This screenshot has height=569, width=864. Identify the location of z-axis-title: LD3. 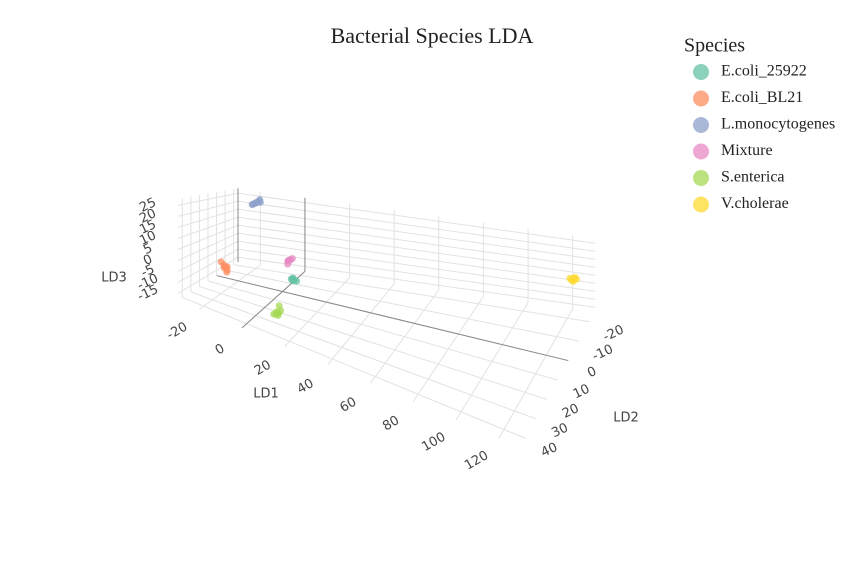
(114, 278).